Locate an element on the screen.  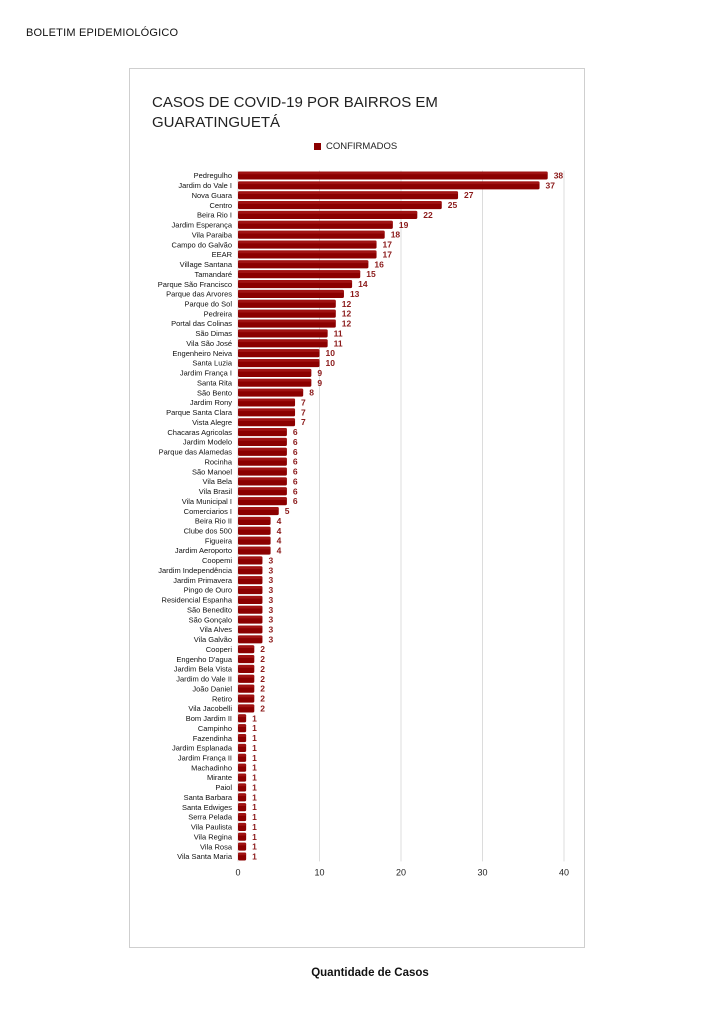
legend-swatch is located at coordinates (317, 146).